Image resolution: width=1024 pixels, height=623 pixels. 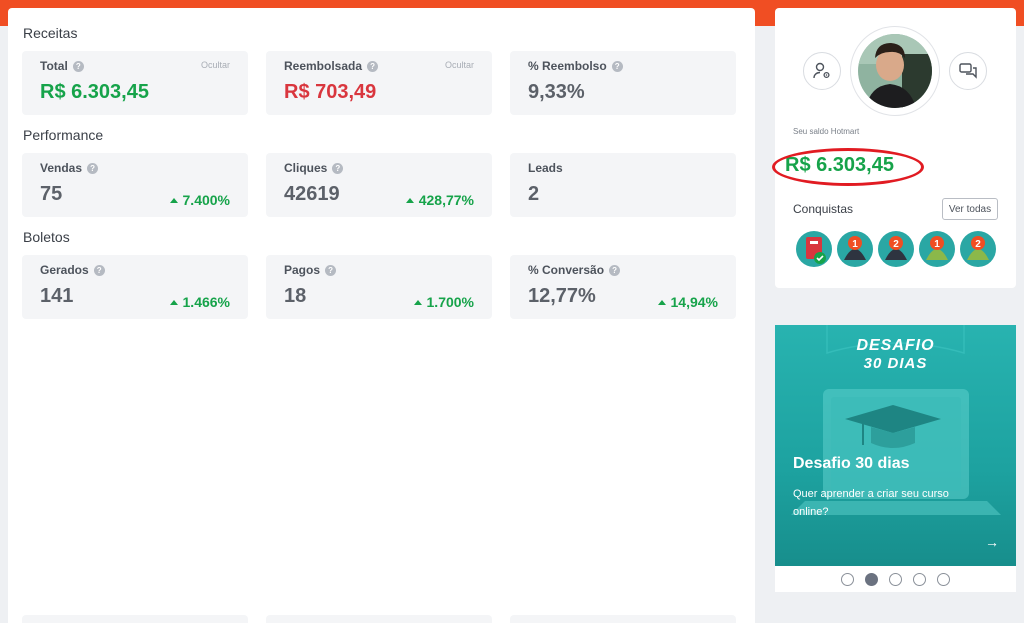 I want to click on card-conversao: % Conversão? 12,77% 14,94%, so click(x=623, y=287).